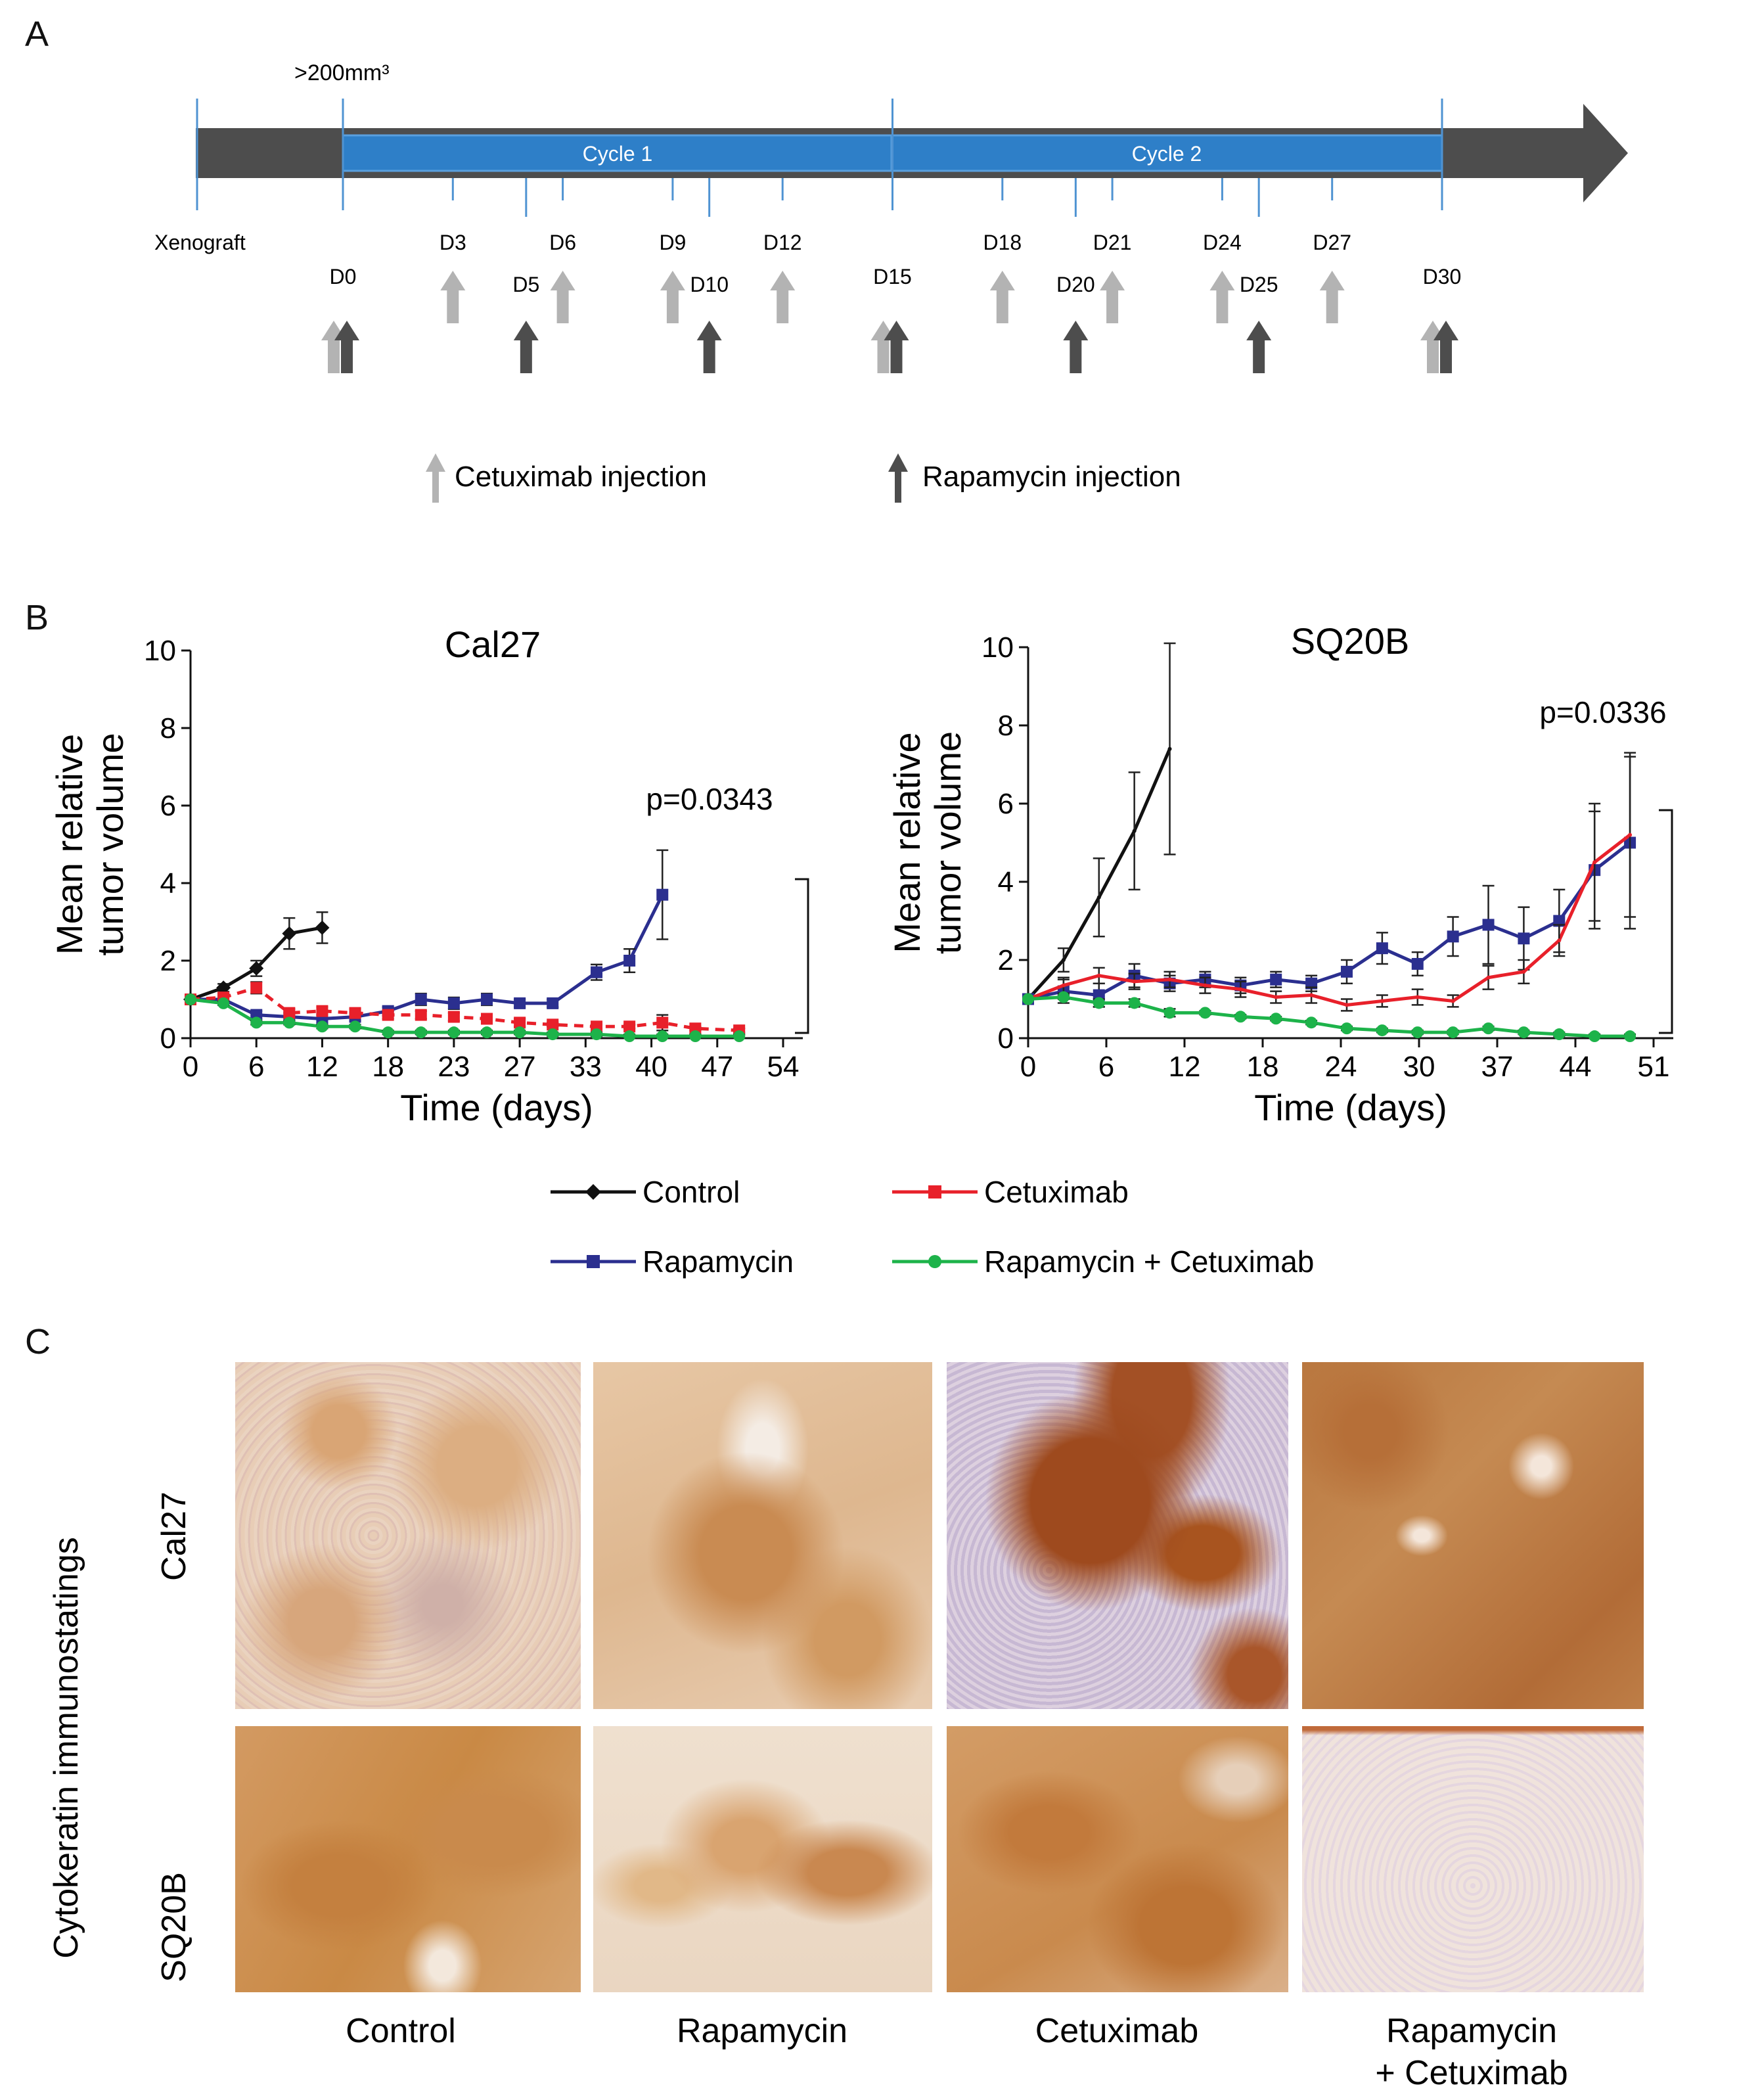 Image resolution: width=1760 pixels, height=2100 pixels. What do you see at coordinates (581, 477) in the screenshot?
I see `cetuximab-legend-label: Cetuximab injection` at bounding box center [581, 477].